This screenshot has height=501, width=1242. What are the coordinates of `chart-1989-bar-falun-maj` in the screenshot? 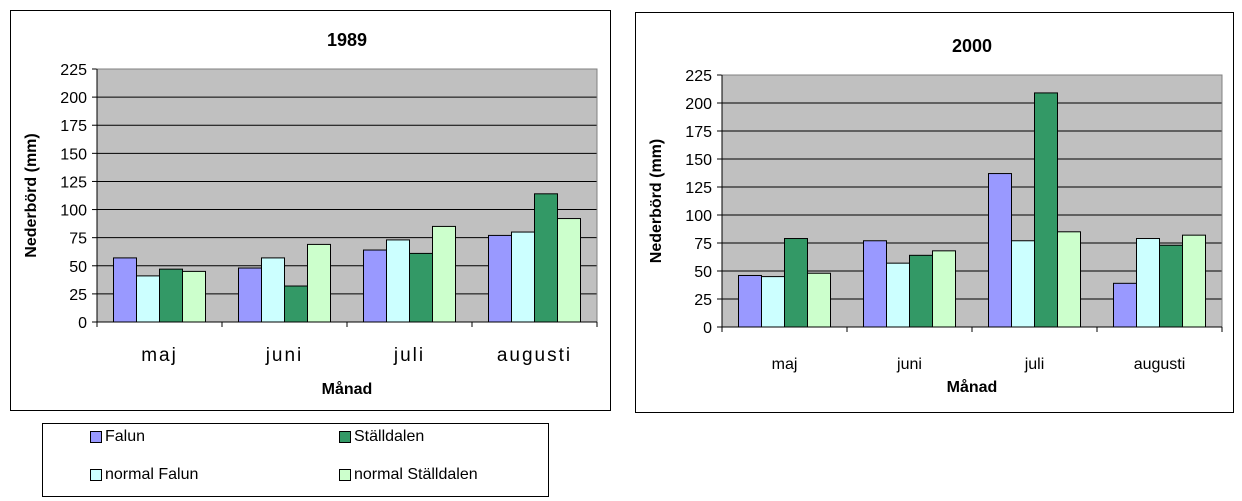 It's located at (125, 290).